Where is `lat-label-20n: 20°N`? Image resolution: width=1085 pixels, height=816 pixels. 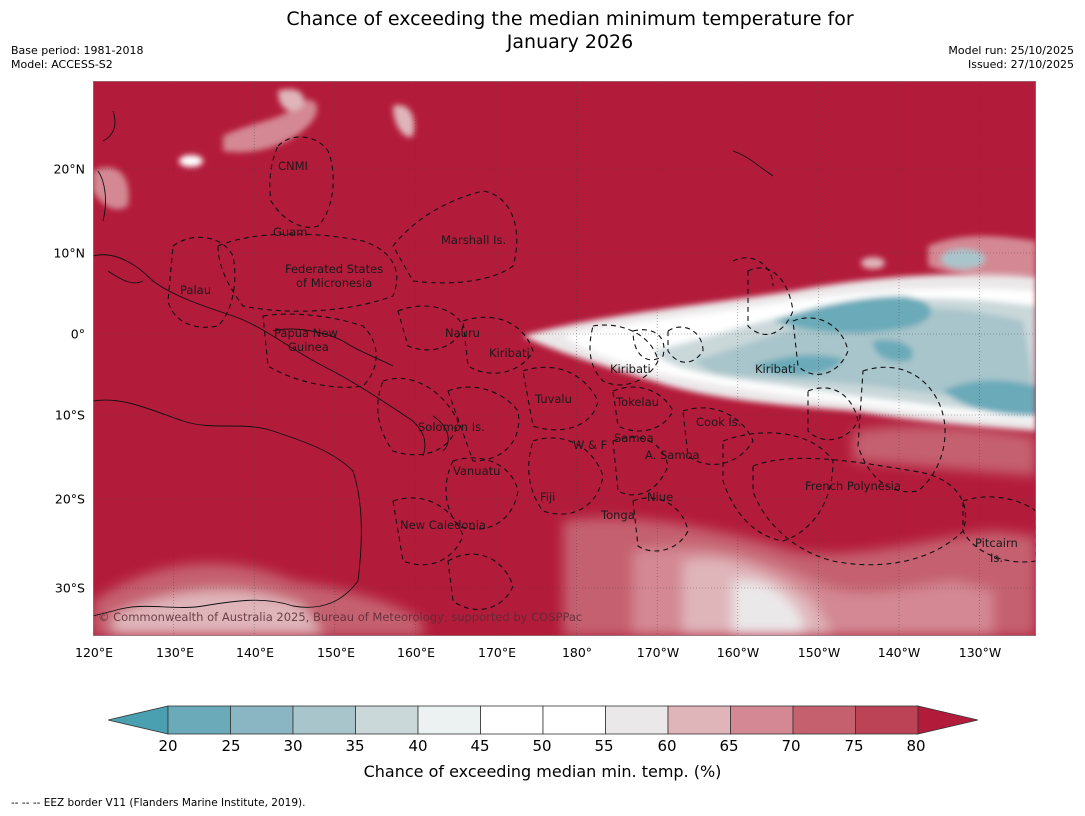 lat-label-20n: 20°N is located at coordinates (69, 169).